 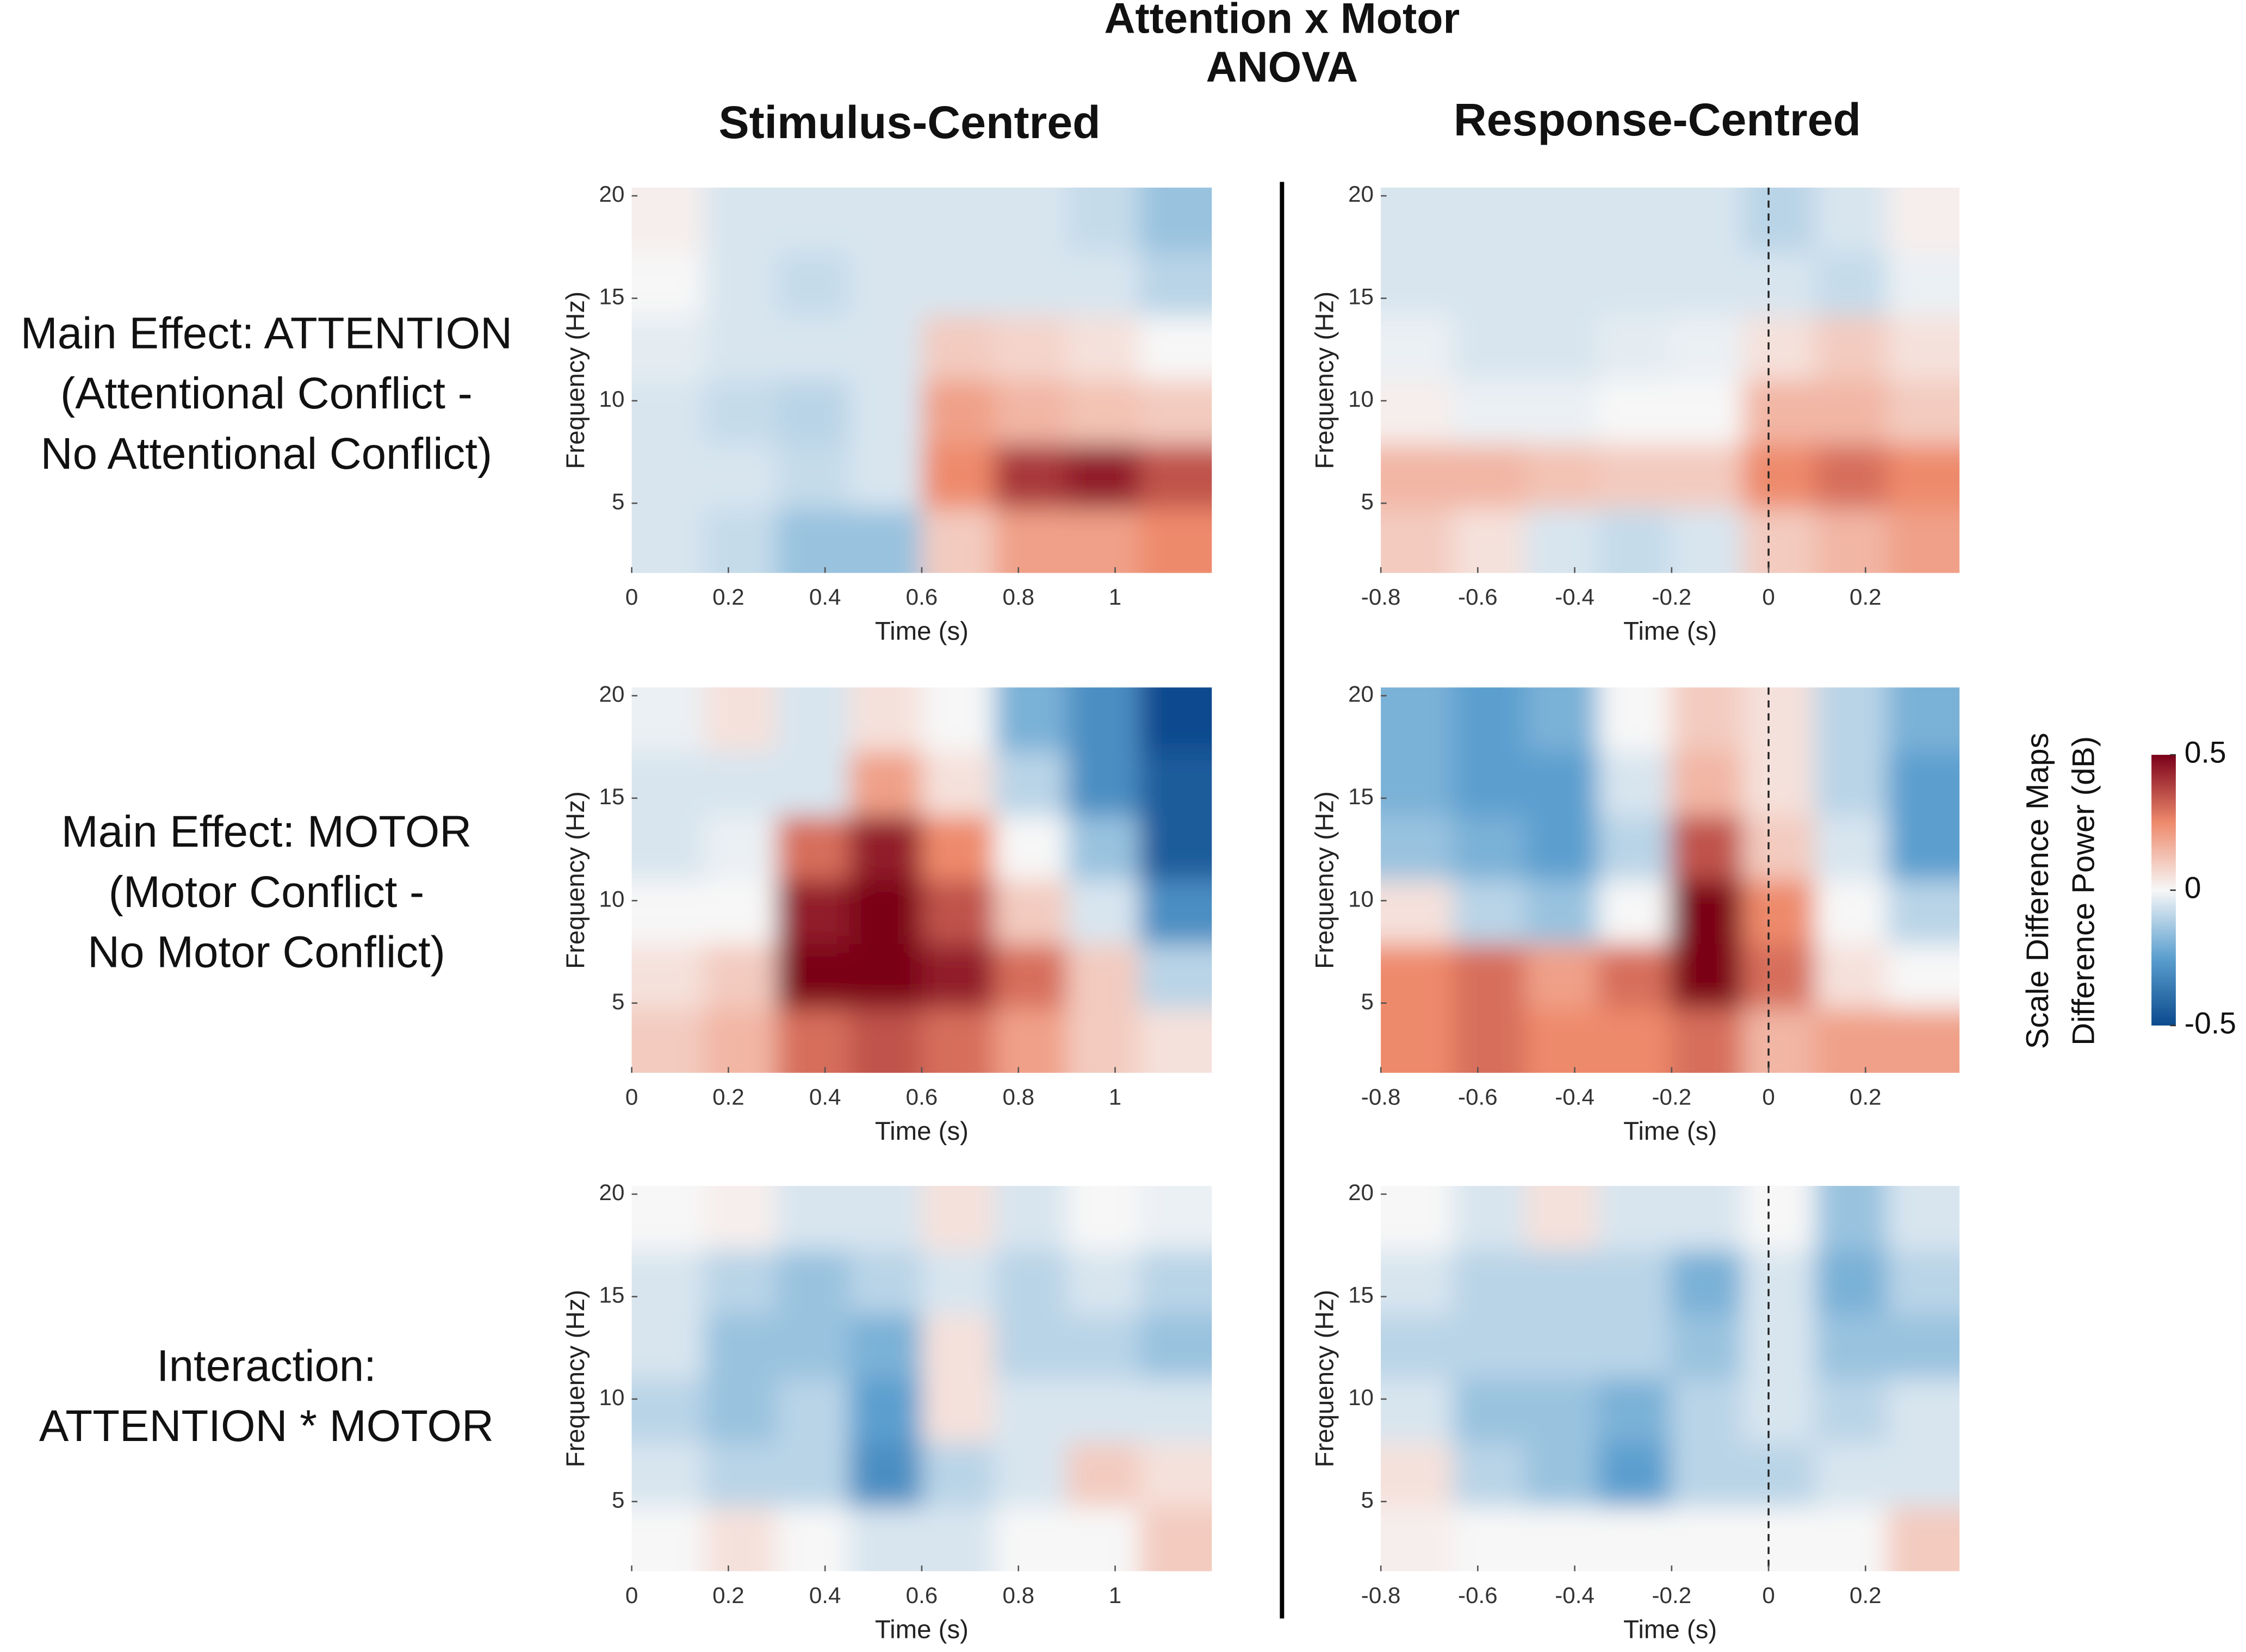 What do you see at coordinates (1018, 1595) in the screenshot?
I see `x-tick-label: 0.8` at bounding box center [1018, 1595].